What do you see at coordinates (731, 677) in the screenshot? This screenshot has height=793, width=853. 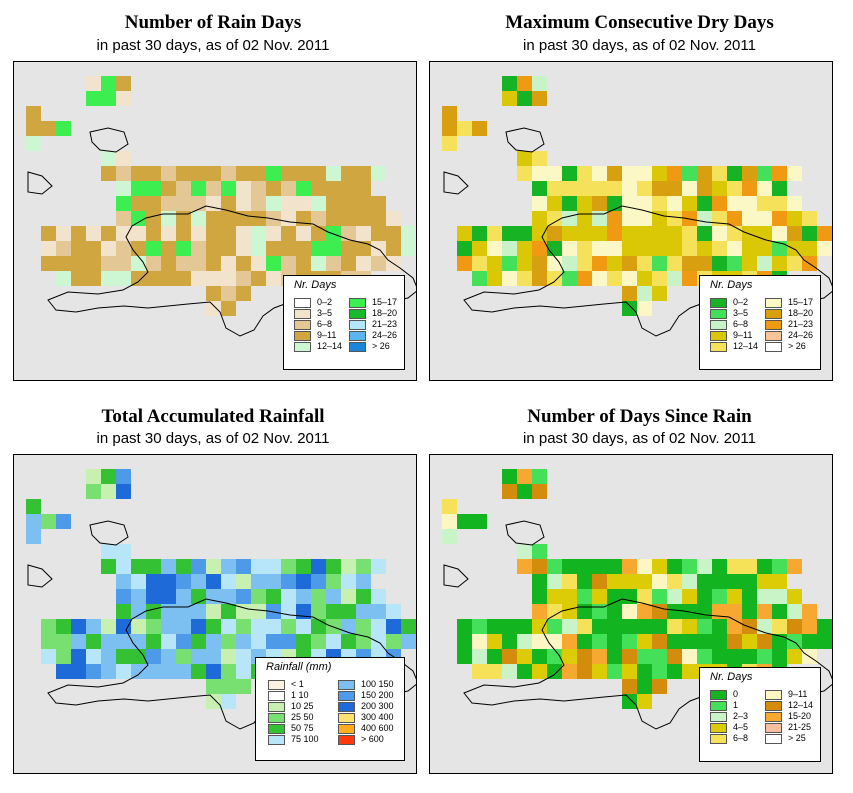 I see `legend-title: Nr. Days` at bounding box center [731, 677].